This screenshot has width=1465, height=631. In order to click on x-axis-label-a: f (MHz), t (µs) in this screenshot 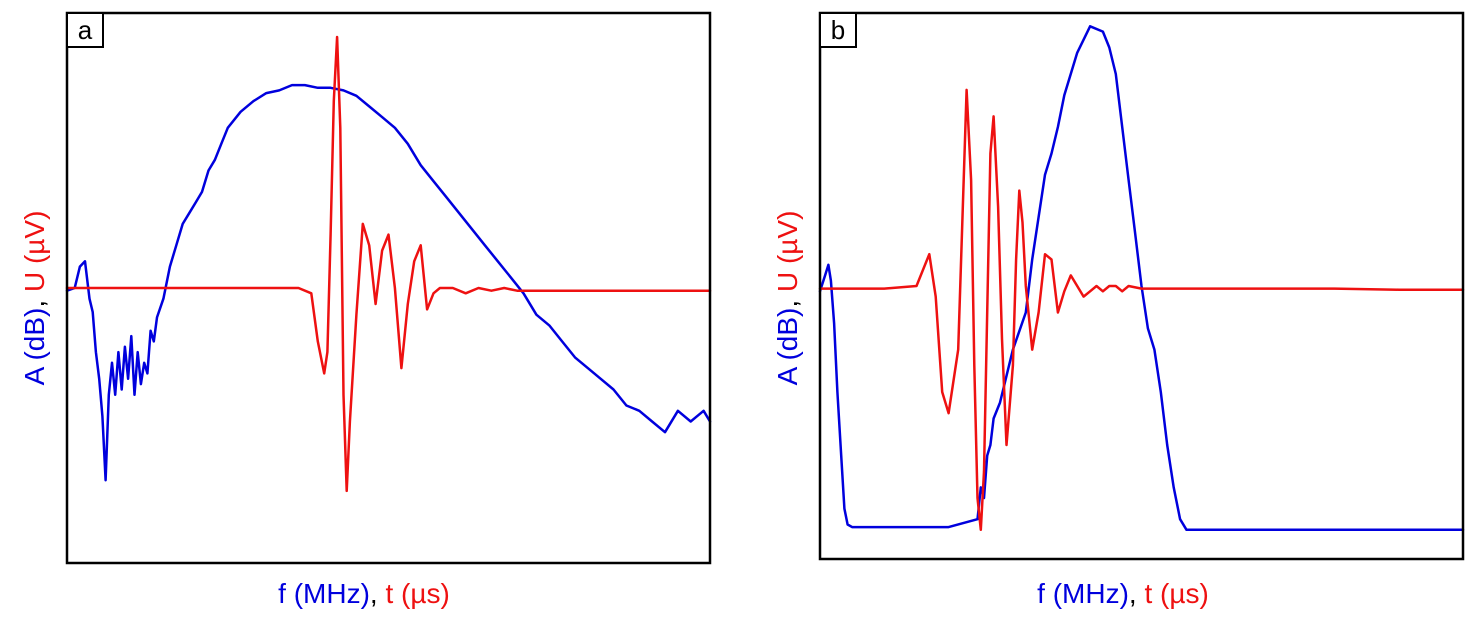, I will do `click(364, 593)`.